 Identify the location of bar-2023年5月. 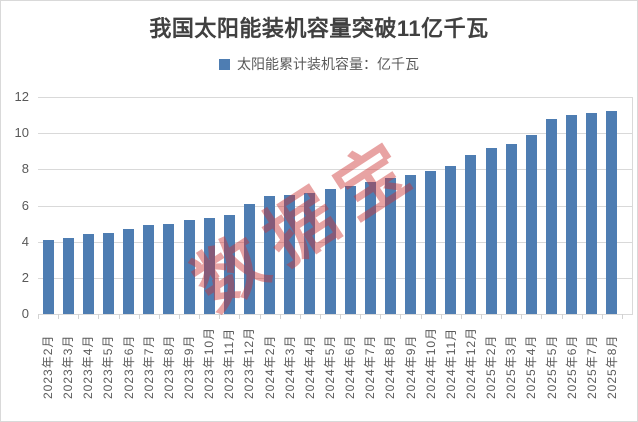
(108, 273).